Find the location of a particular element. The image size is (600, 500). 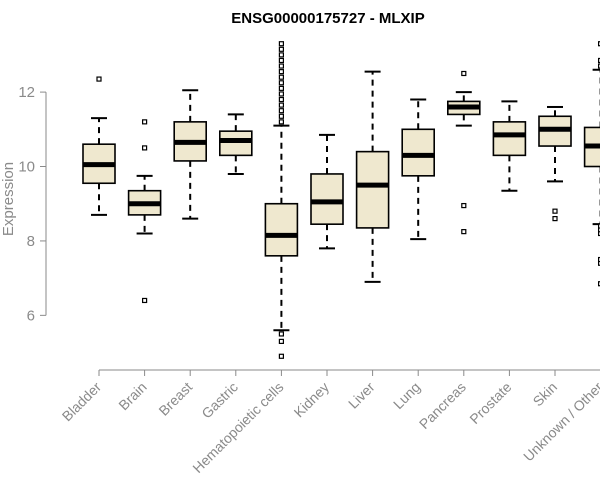

y-tick-label: 6 is located at coordinates (31, 315).